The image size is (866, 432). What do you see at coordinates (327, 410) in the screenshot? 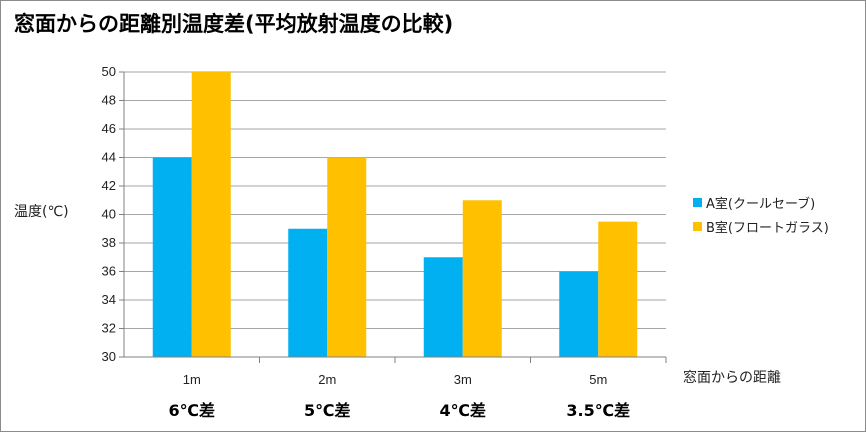
I see `difference-label: 5℃差` at bounding box center [327, 410].